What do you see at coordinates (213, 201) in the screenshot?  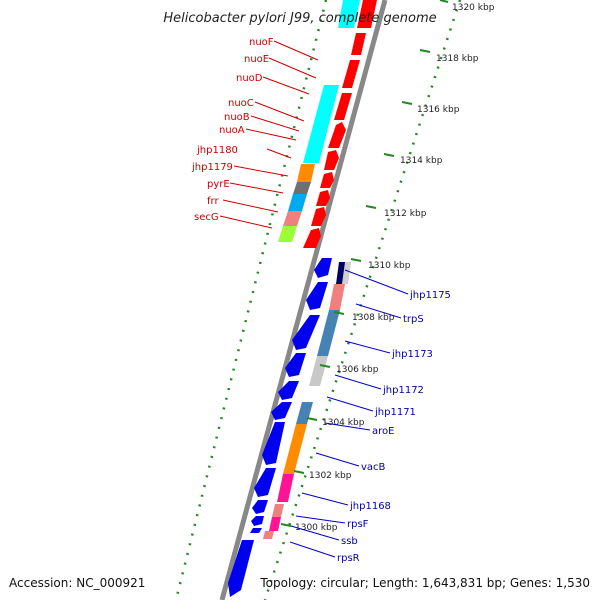 I see `gene-label: frr` at bounding box center [213, 201].